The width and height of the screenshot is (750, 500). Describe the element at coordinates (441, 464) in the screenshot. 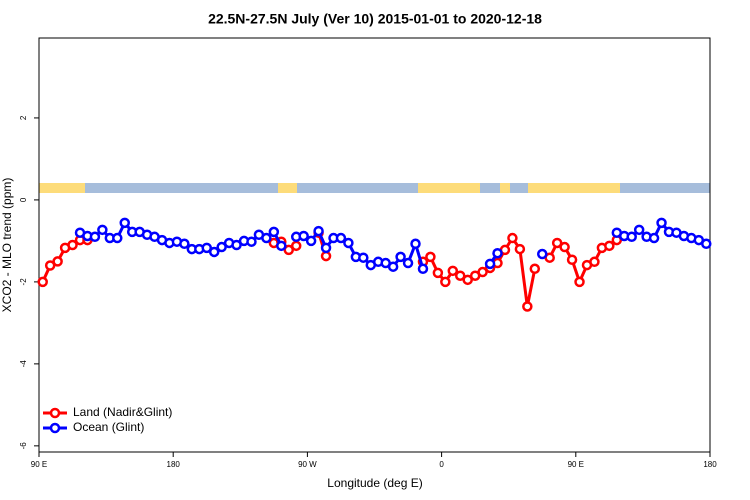

I see `x-tick-label: 0` at that location.